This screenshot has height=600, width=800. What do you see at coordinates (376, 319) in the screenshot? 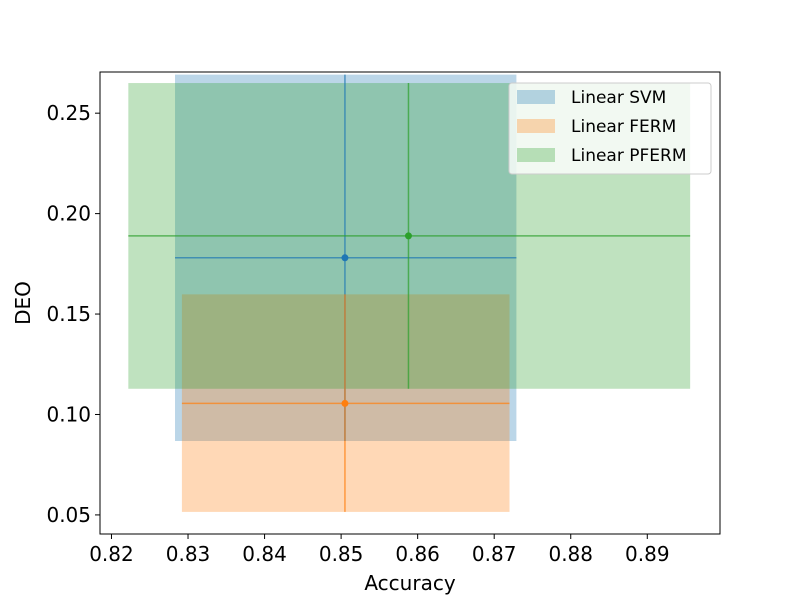
I see `data-points` at bounding box center [376, 319].